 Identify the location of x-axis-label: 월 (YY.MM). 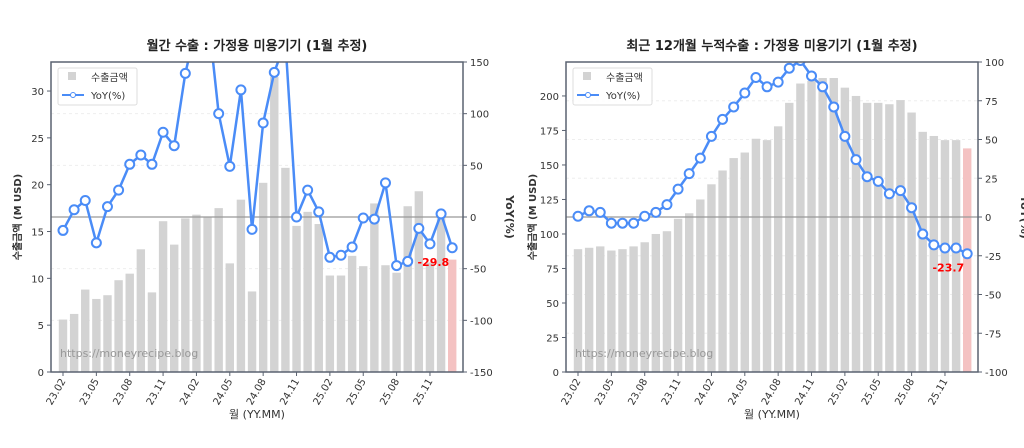
(772, 414).